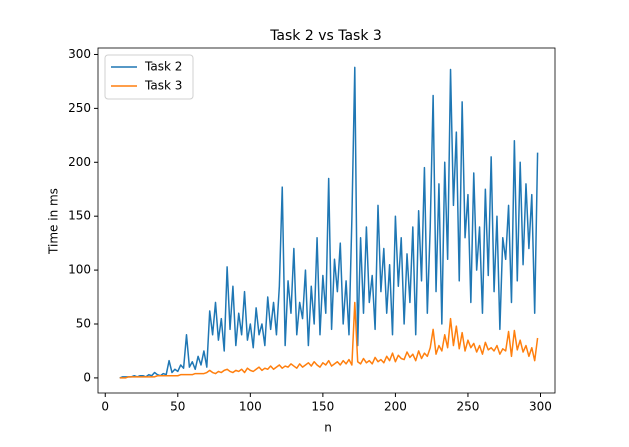  What do you see at coordinates (83, 324) in the screenshot?
I see `y-tick-label: 50` at bounding box center [83, 324].